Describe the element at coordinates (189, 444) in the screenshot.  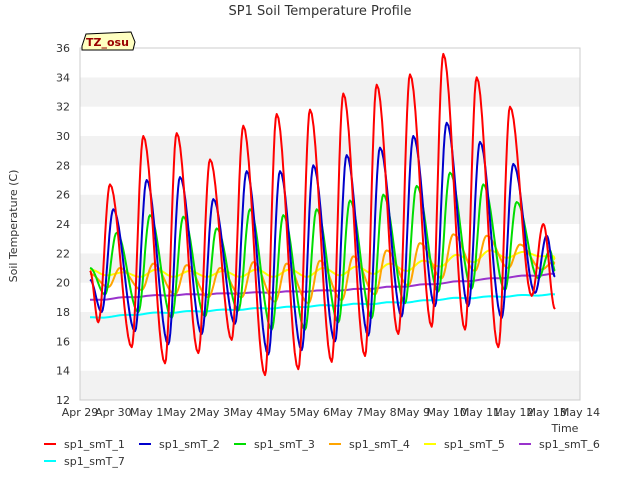
I see `legend-label: sp1_smT_2` at that location.